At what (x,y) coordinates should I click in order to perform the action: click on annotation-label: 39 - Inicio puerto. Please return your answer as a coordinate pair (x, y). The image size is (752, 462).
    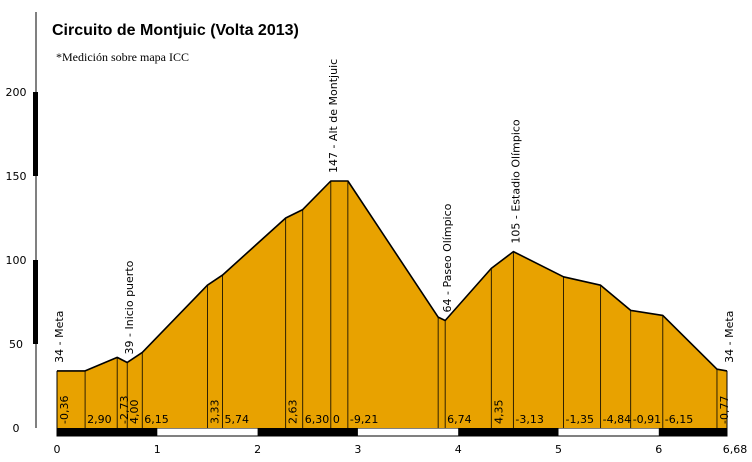
    Looking at the image, I should click on (129, 307).